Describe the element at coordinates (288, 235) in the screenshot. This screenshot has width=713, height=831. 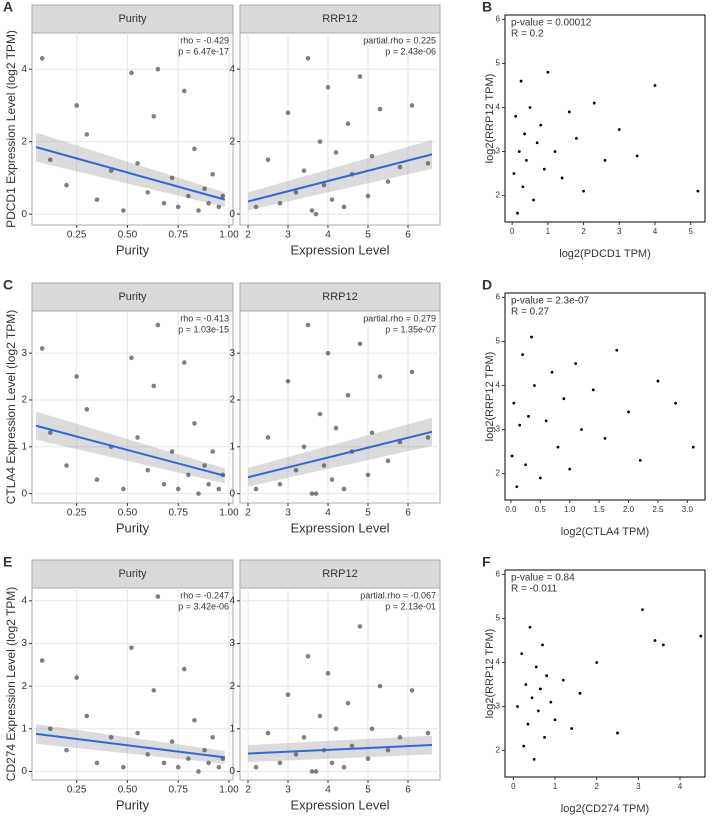
I see `x-tick-label: 3` at that location.